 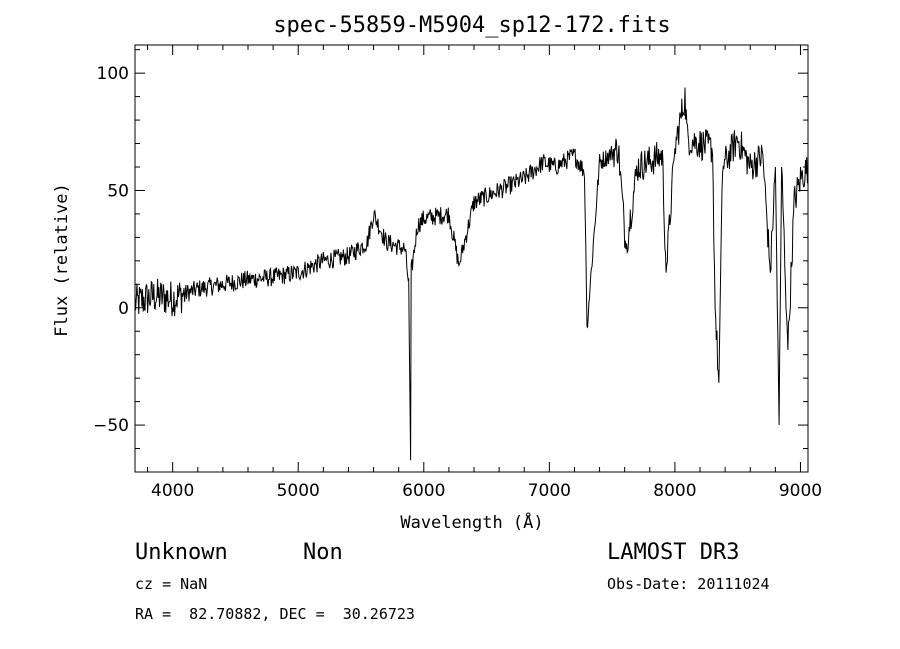 I want to click on x-tick-label: 5000, so click(x=298, y=491).